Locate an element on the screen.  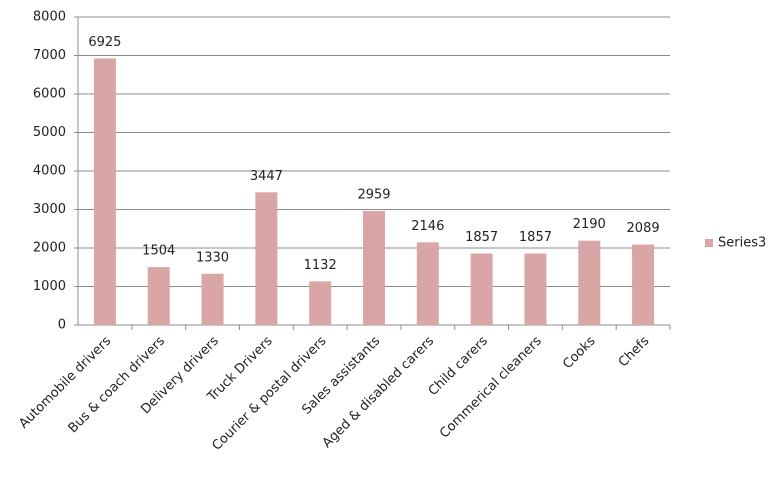
x-tick-label: Commerical cleaners is located at coordinates (491, 388).